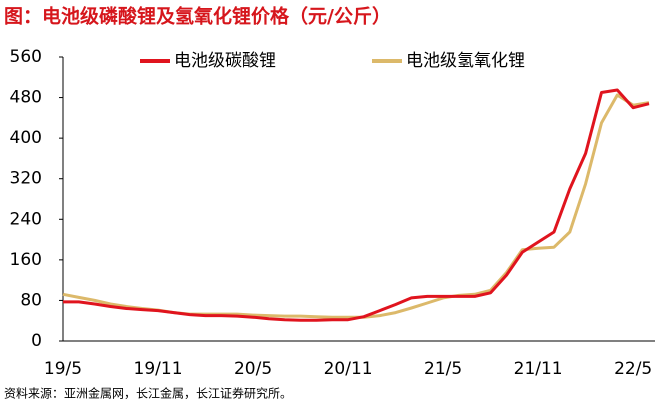 The width and height of the screenshot is (666, 405). What do you see at coordinates (26, 219) in the screenshot?
I see `y-tick-label: 240` at bounding box center [26, 219].